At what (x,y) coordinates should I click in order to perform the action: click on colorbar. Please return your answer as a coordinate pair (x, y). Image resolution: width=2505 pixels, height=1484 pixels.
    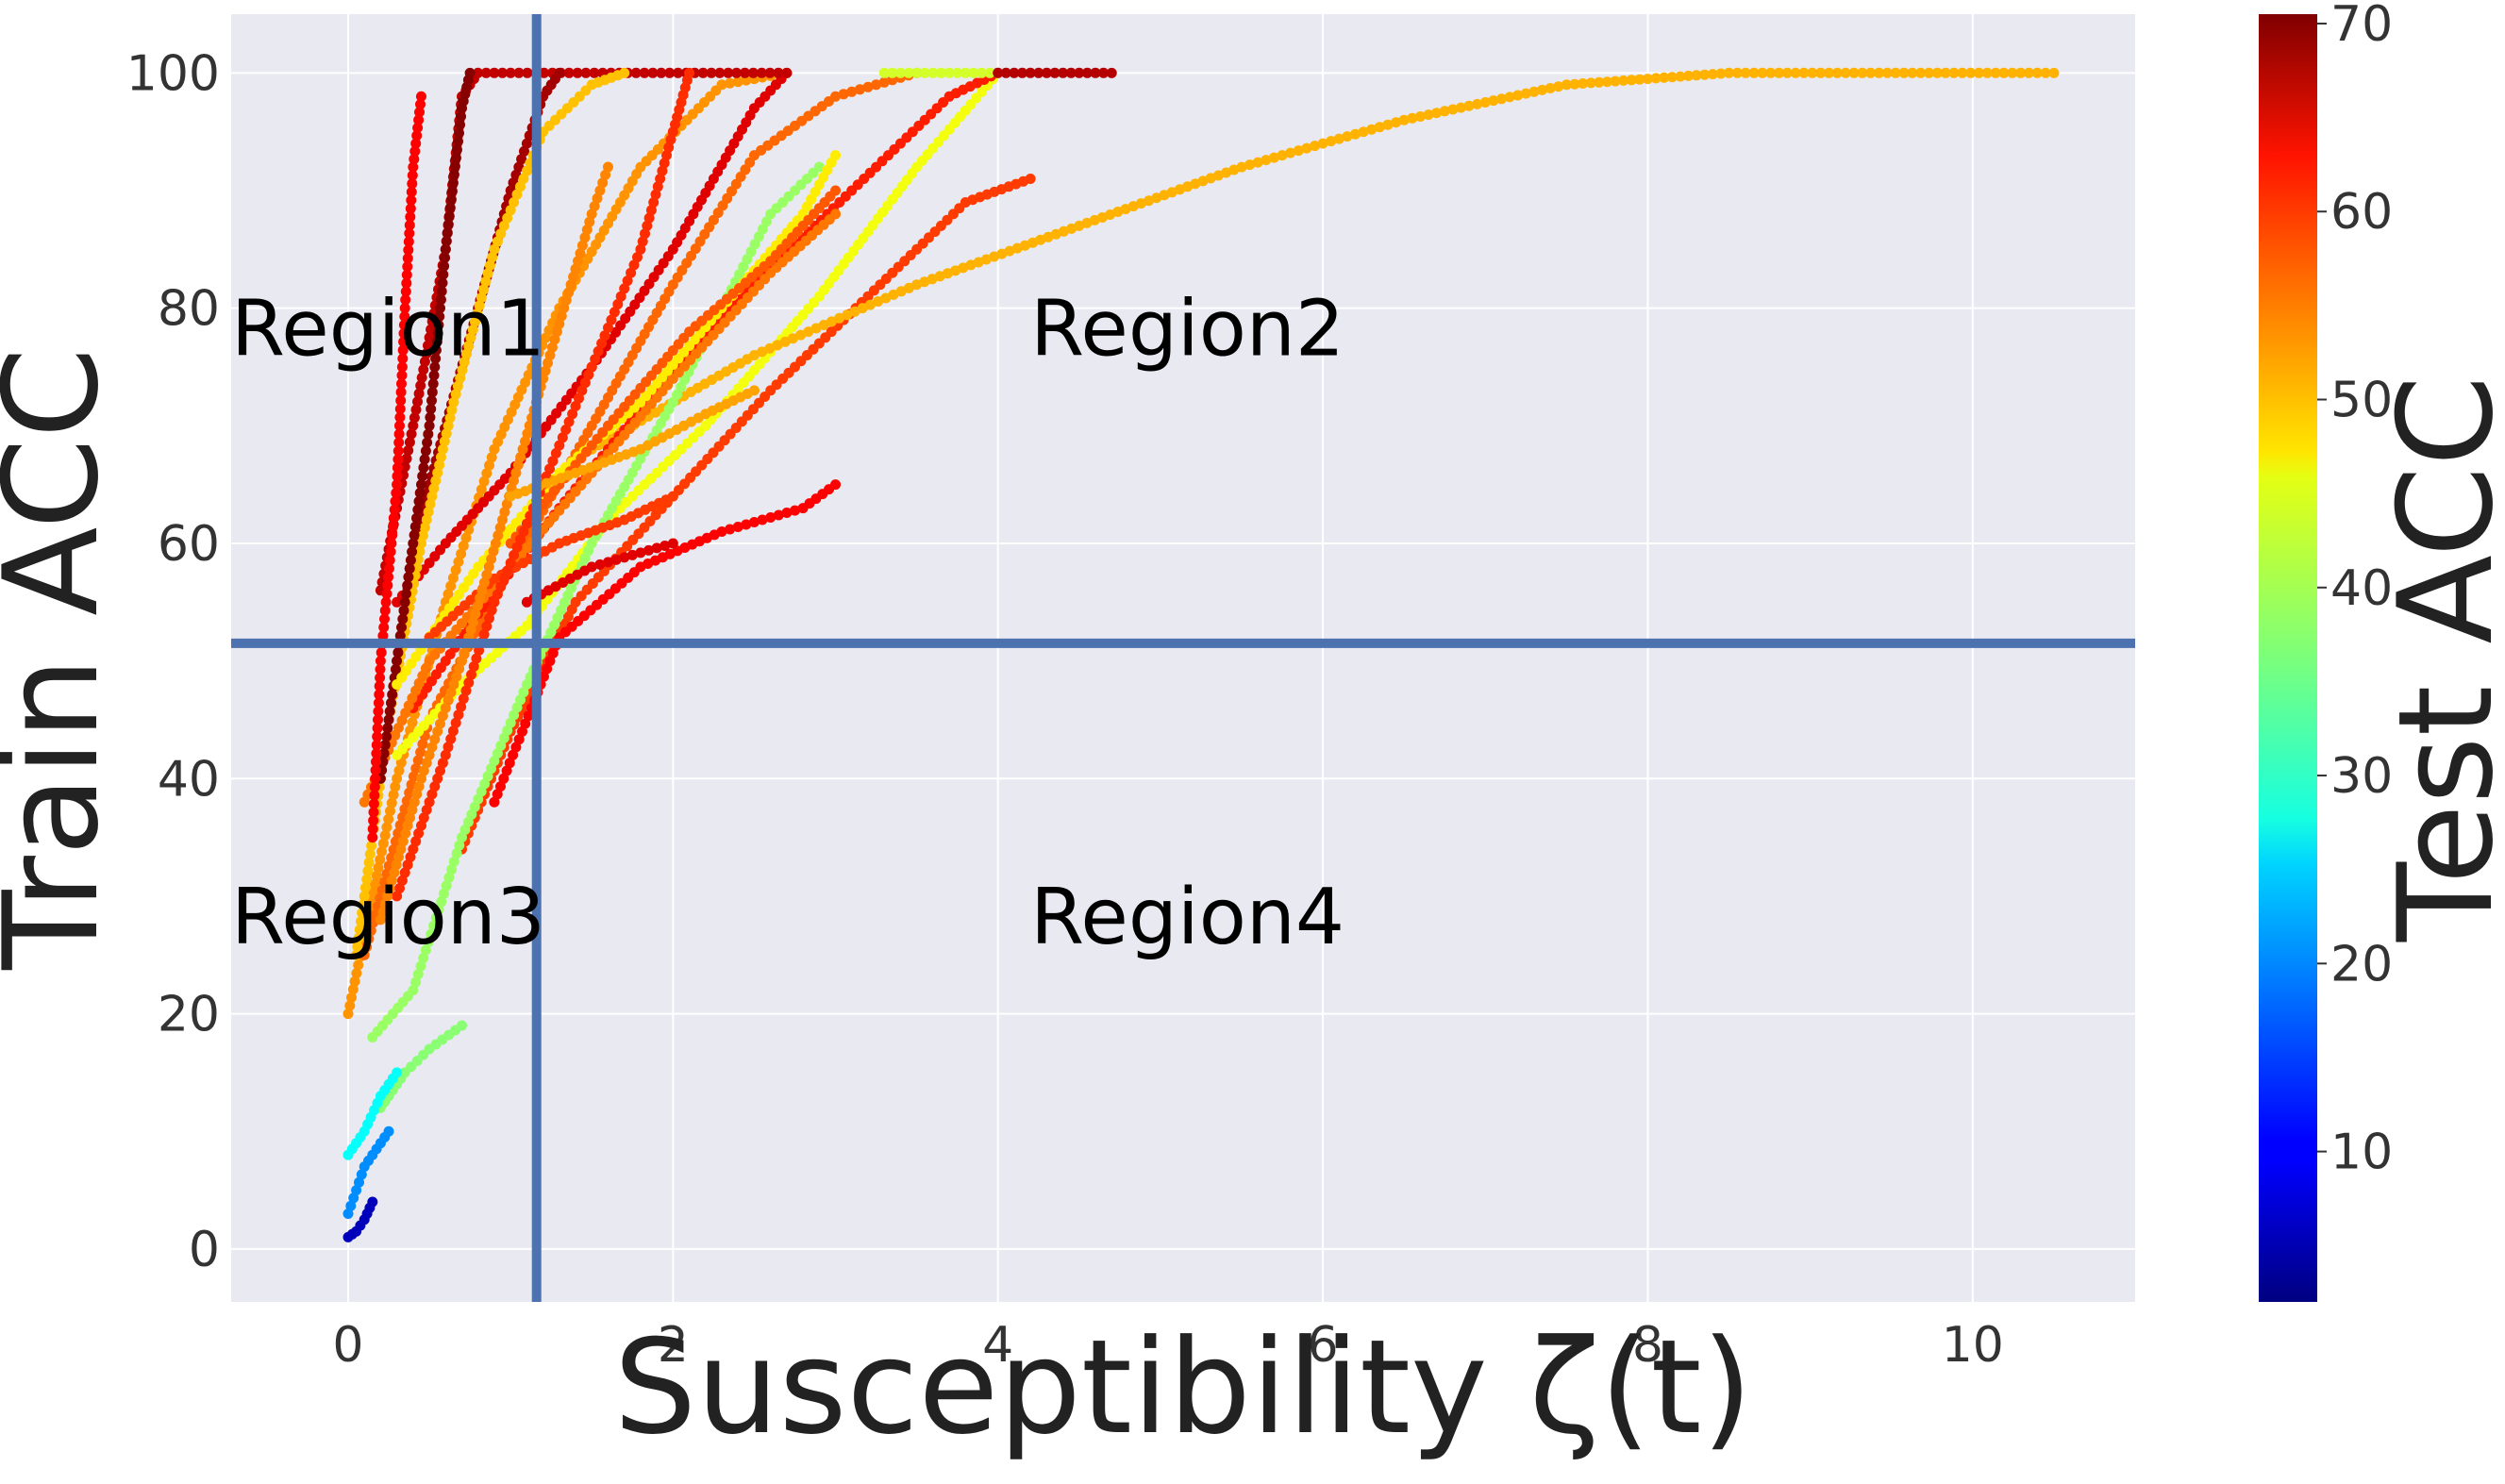
    Looking at the image, I should click on (2288, 658).